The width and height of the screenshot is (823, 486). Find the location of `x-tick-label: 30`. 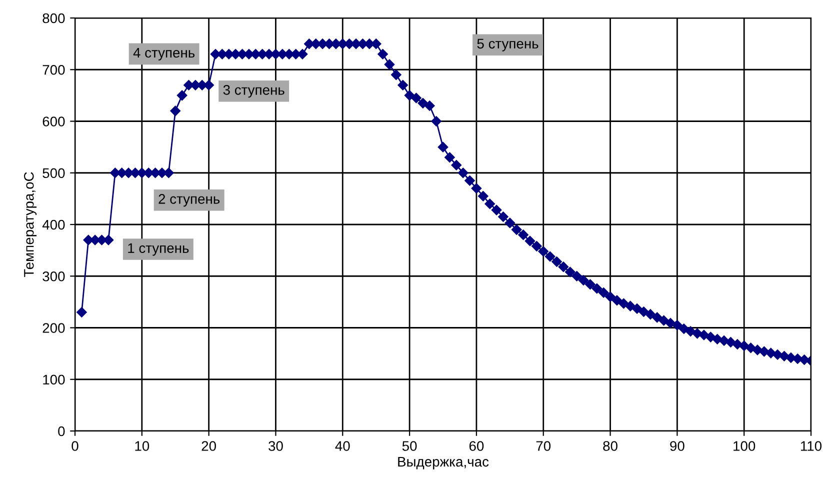

x-tick-label: 30 is located at coordinates (275, 446).